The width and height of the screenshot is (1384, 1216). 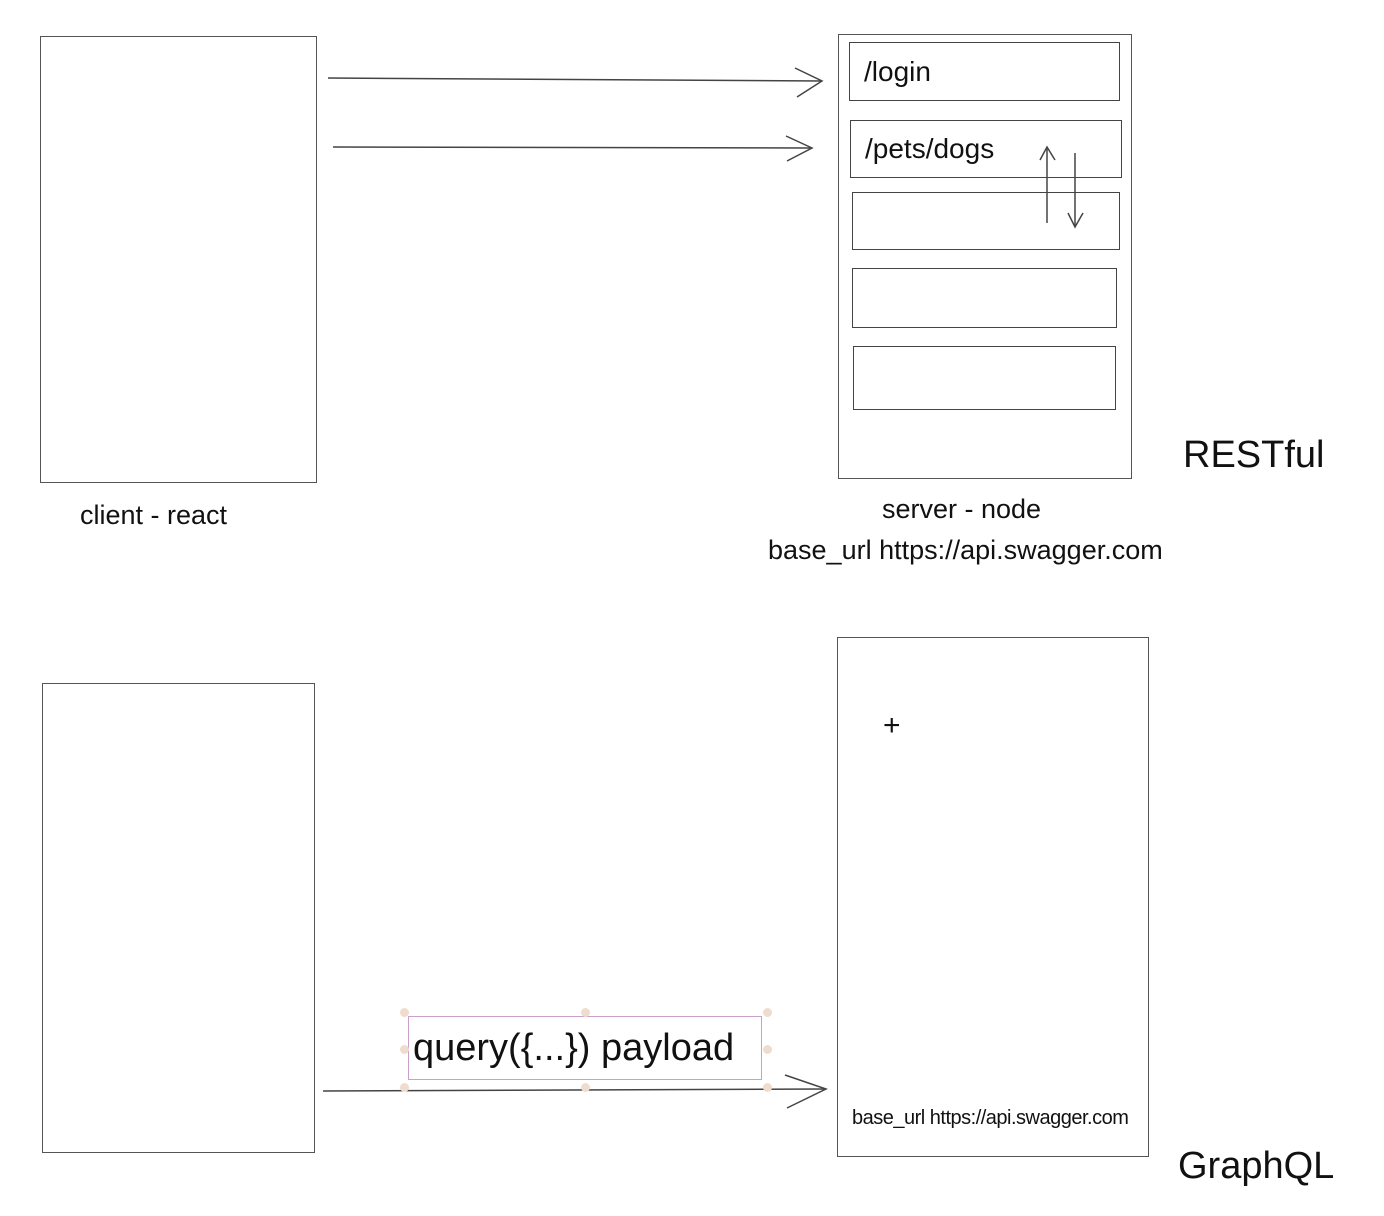 I want to click on route-login: /login, so click(x=984, y=71).